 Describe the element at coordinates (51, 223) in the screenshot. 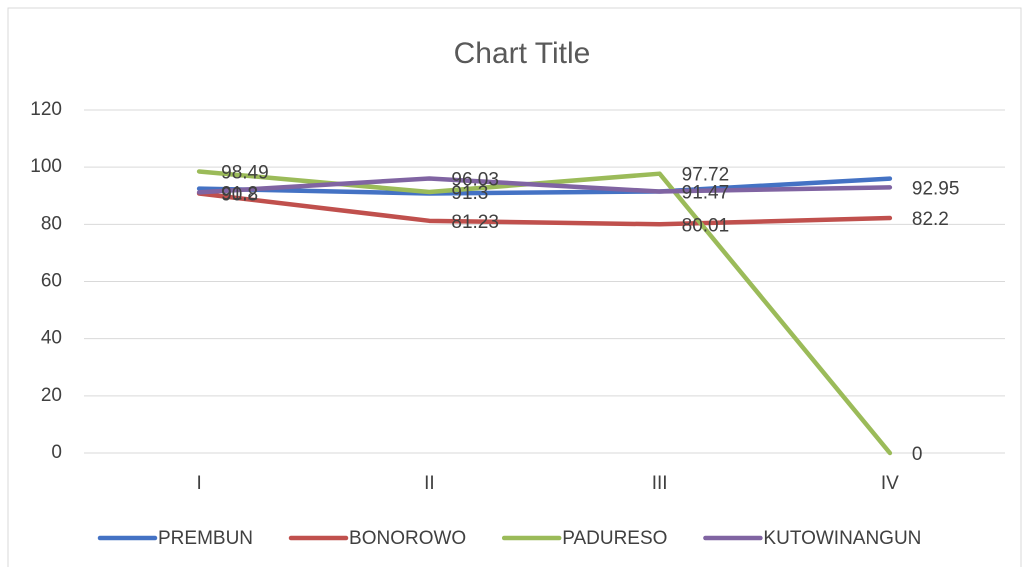

I see `y-tick-label: 80` at that location.